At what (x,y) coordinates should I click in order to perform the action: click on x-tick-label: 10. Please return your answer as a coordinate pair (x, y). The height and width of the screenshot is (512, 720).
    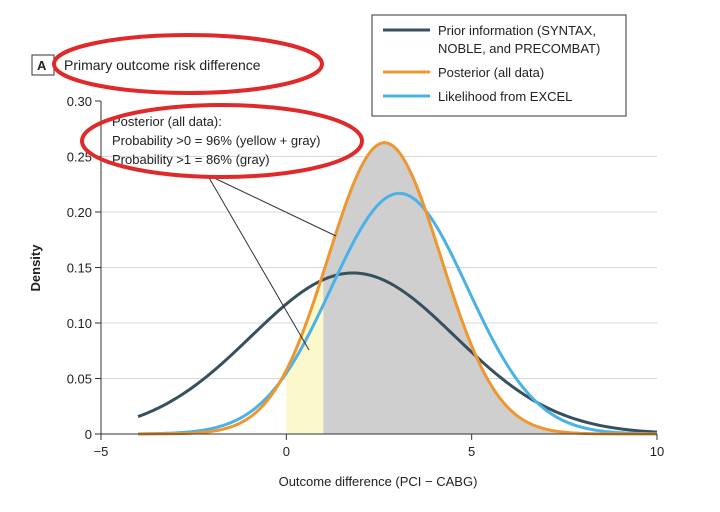
    Looking at the image, I should click on (657, 451).